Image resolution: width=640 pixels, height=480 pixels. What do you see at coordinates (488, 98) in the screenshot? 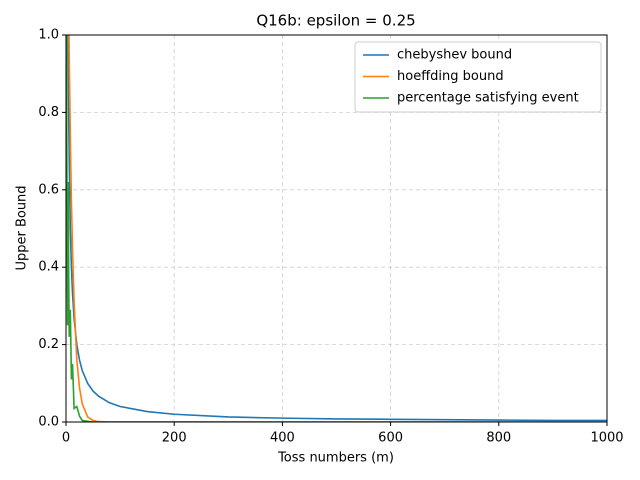
I see `legend-label: percentage satisfying event` at bounding box center [488, 98].